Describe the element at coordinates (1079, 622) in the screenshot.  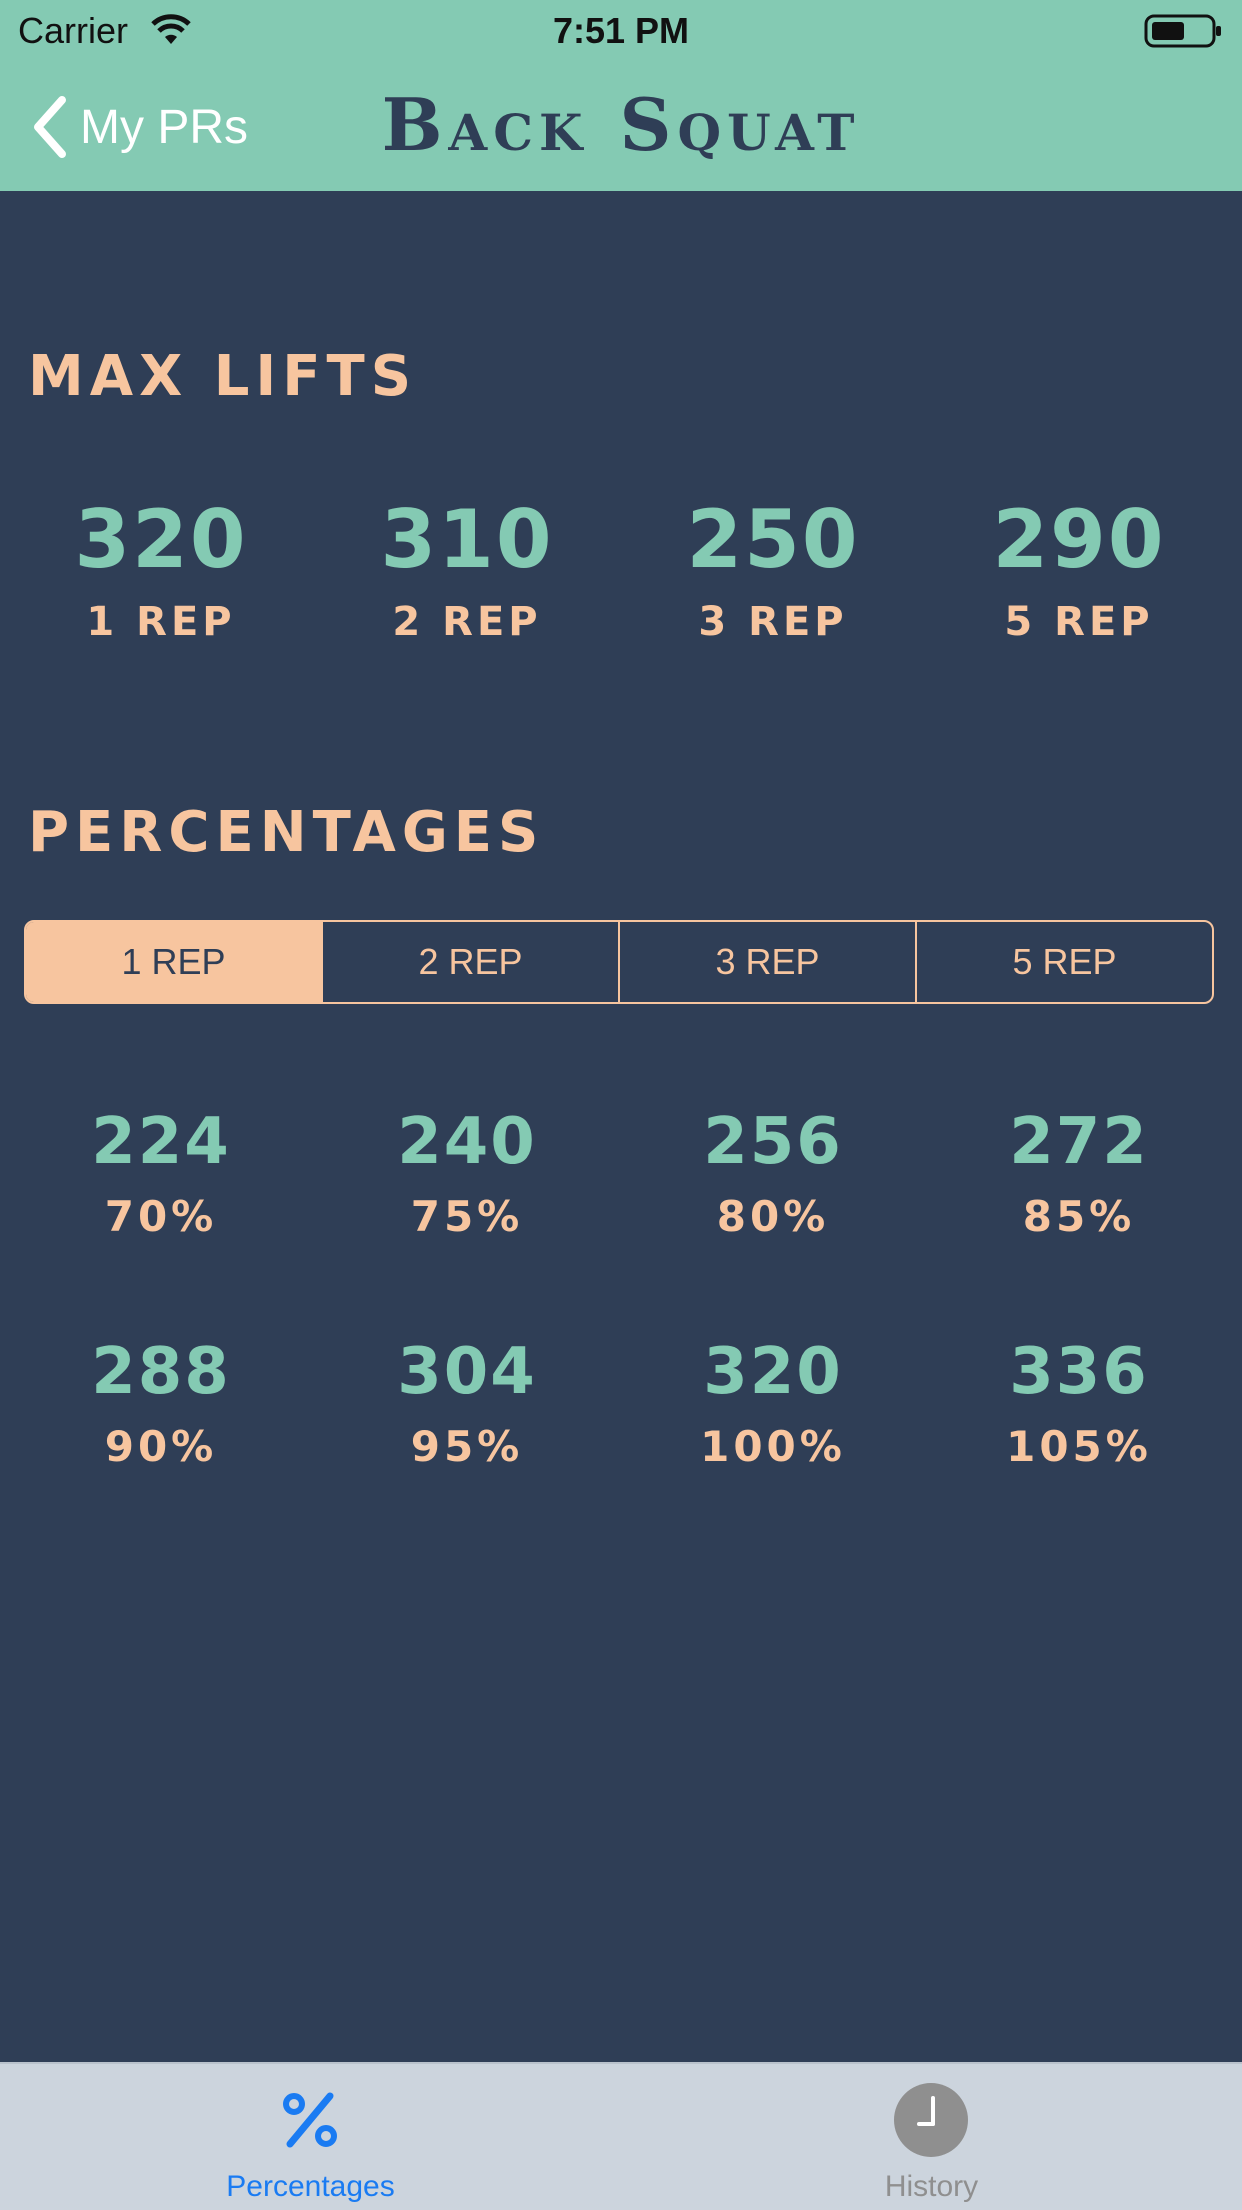
I see `max-lift-label: 5 REP` at that location.